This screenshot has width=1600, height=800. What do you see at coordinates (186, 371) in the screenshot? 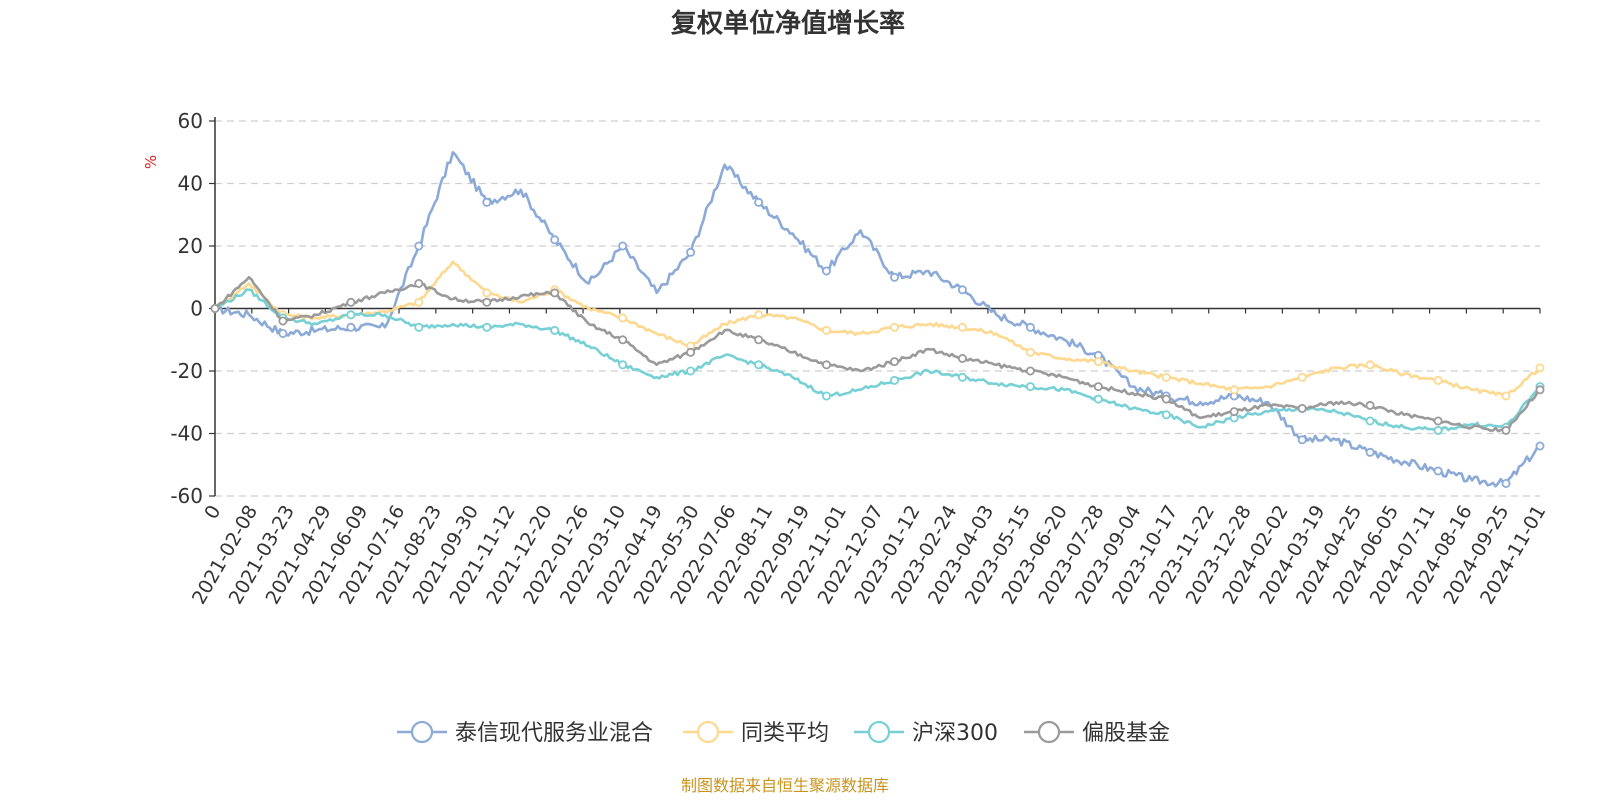
I see `y-tick-label: -20` at bounding box center [186, 371].